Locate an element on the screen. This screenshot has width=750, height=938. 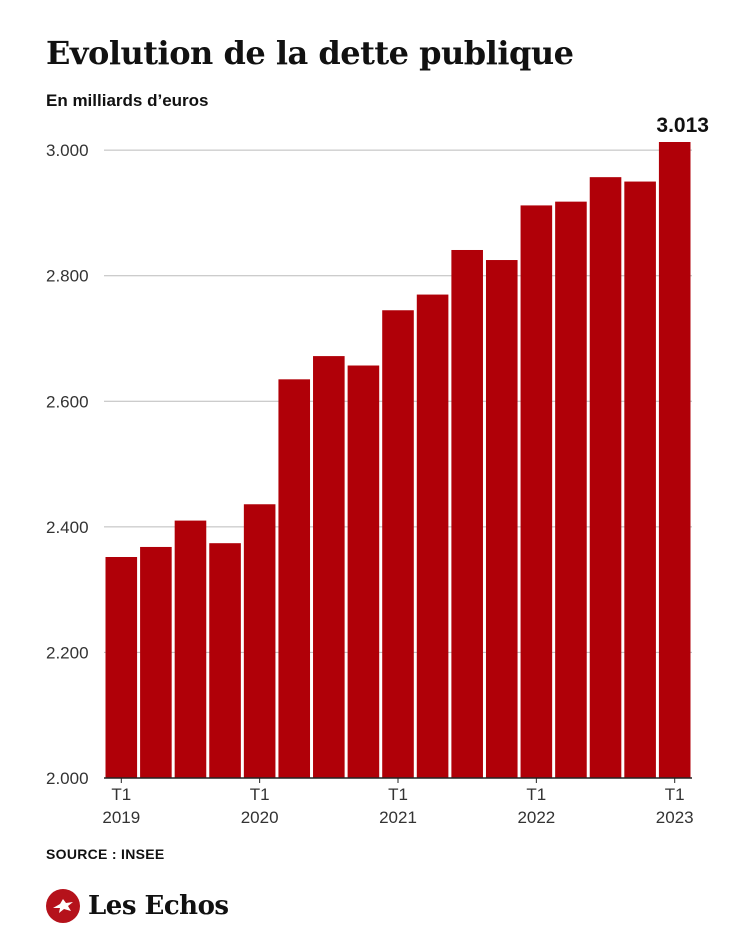
y-tick-label: 2.400 is located at coordinates (67, 527).